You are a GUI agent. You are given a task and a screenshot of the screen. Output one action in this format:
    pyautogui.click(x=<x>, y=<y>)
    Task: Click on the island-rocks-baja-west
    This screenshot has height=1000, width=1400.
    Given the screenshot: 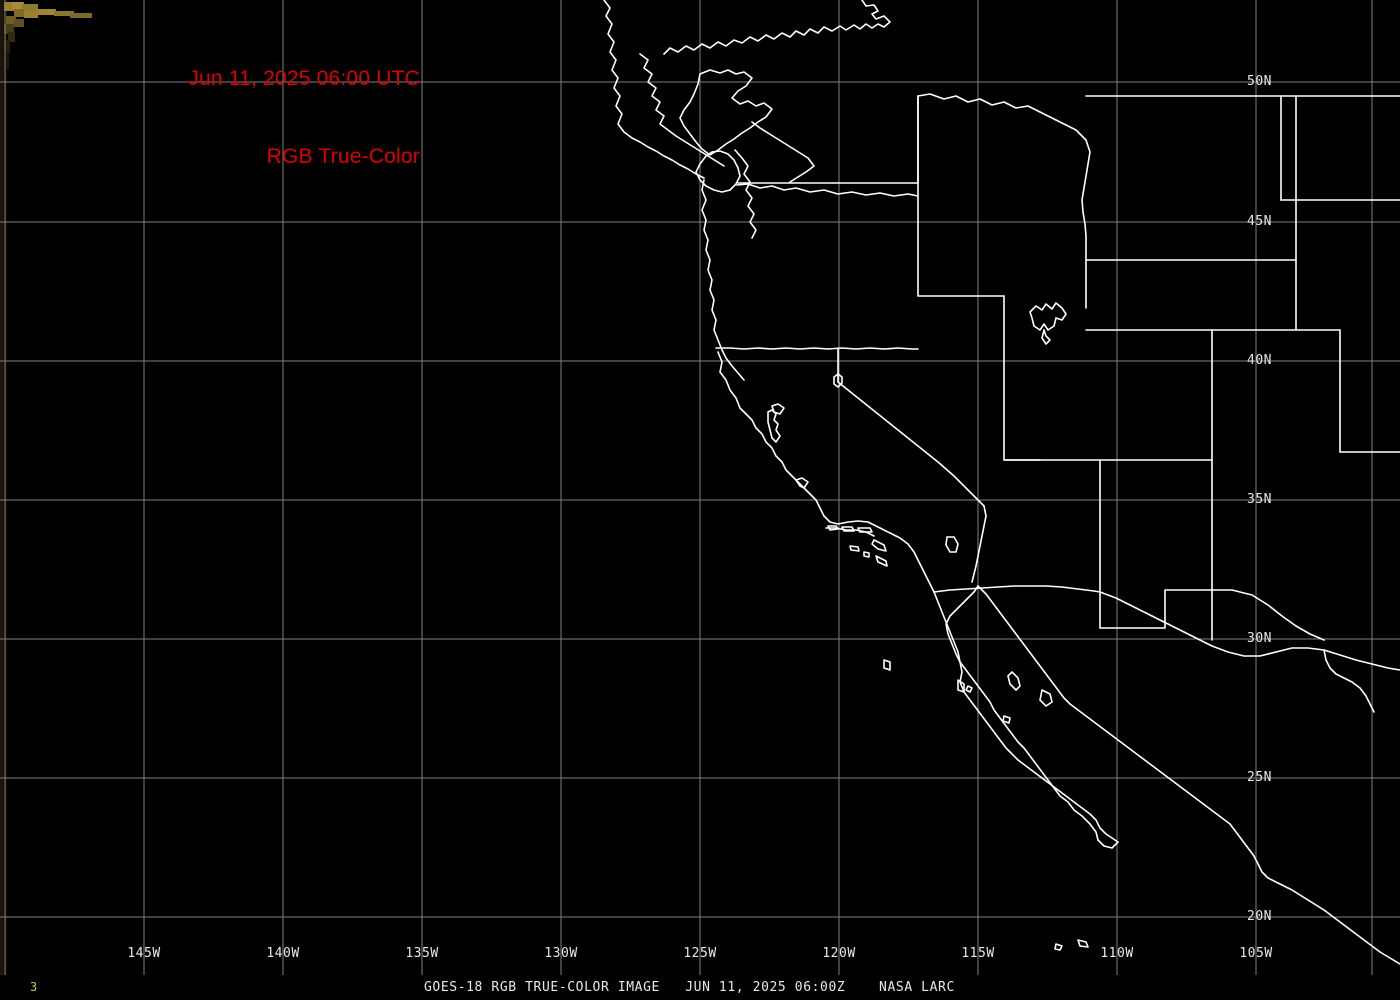 What is the action you would take?
    pyautogui.click(x=969, y=689)
    